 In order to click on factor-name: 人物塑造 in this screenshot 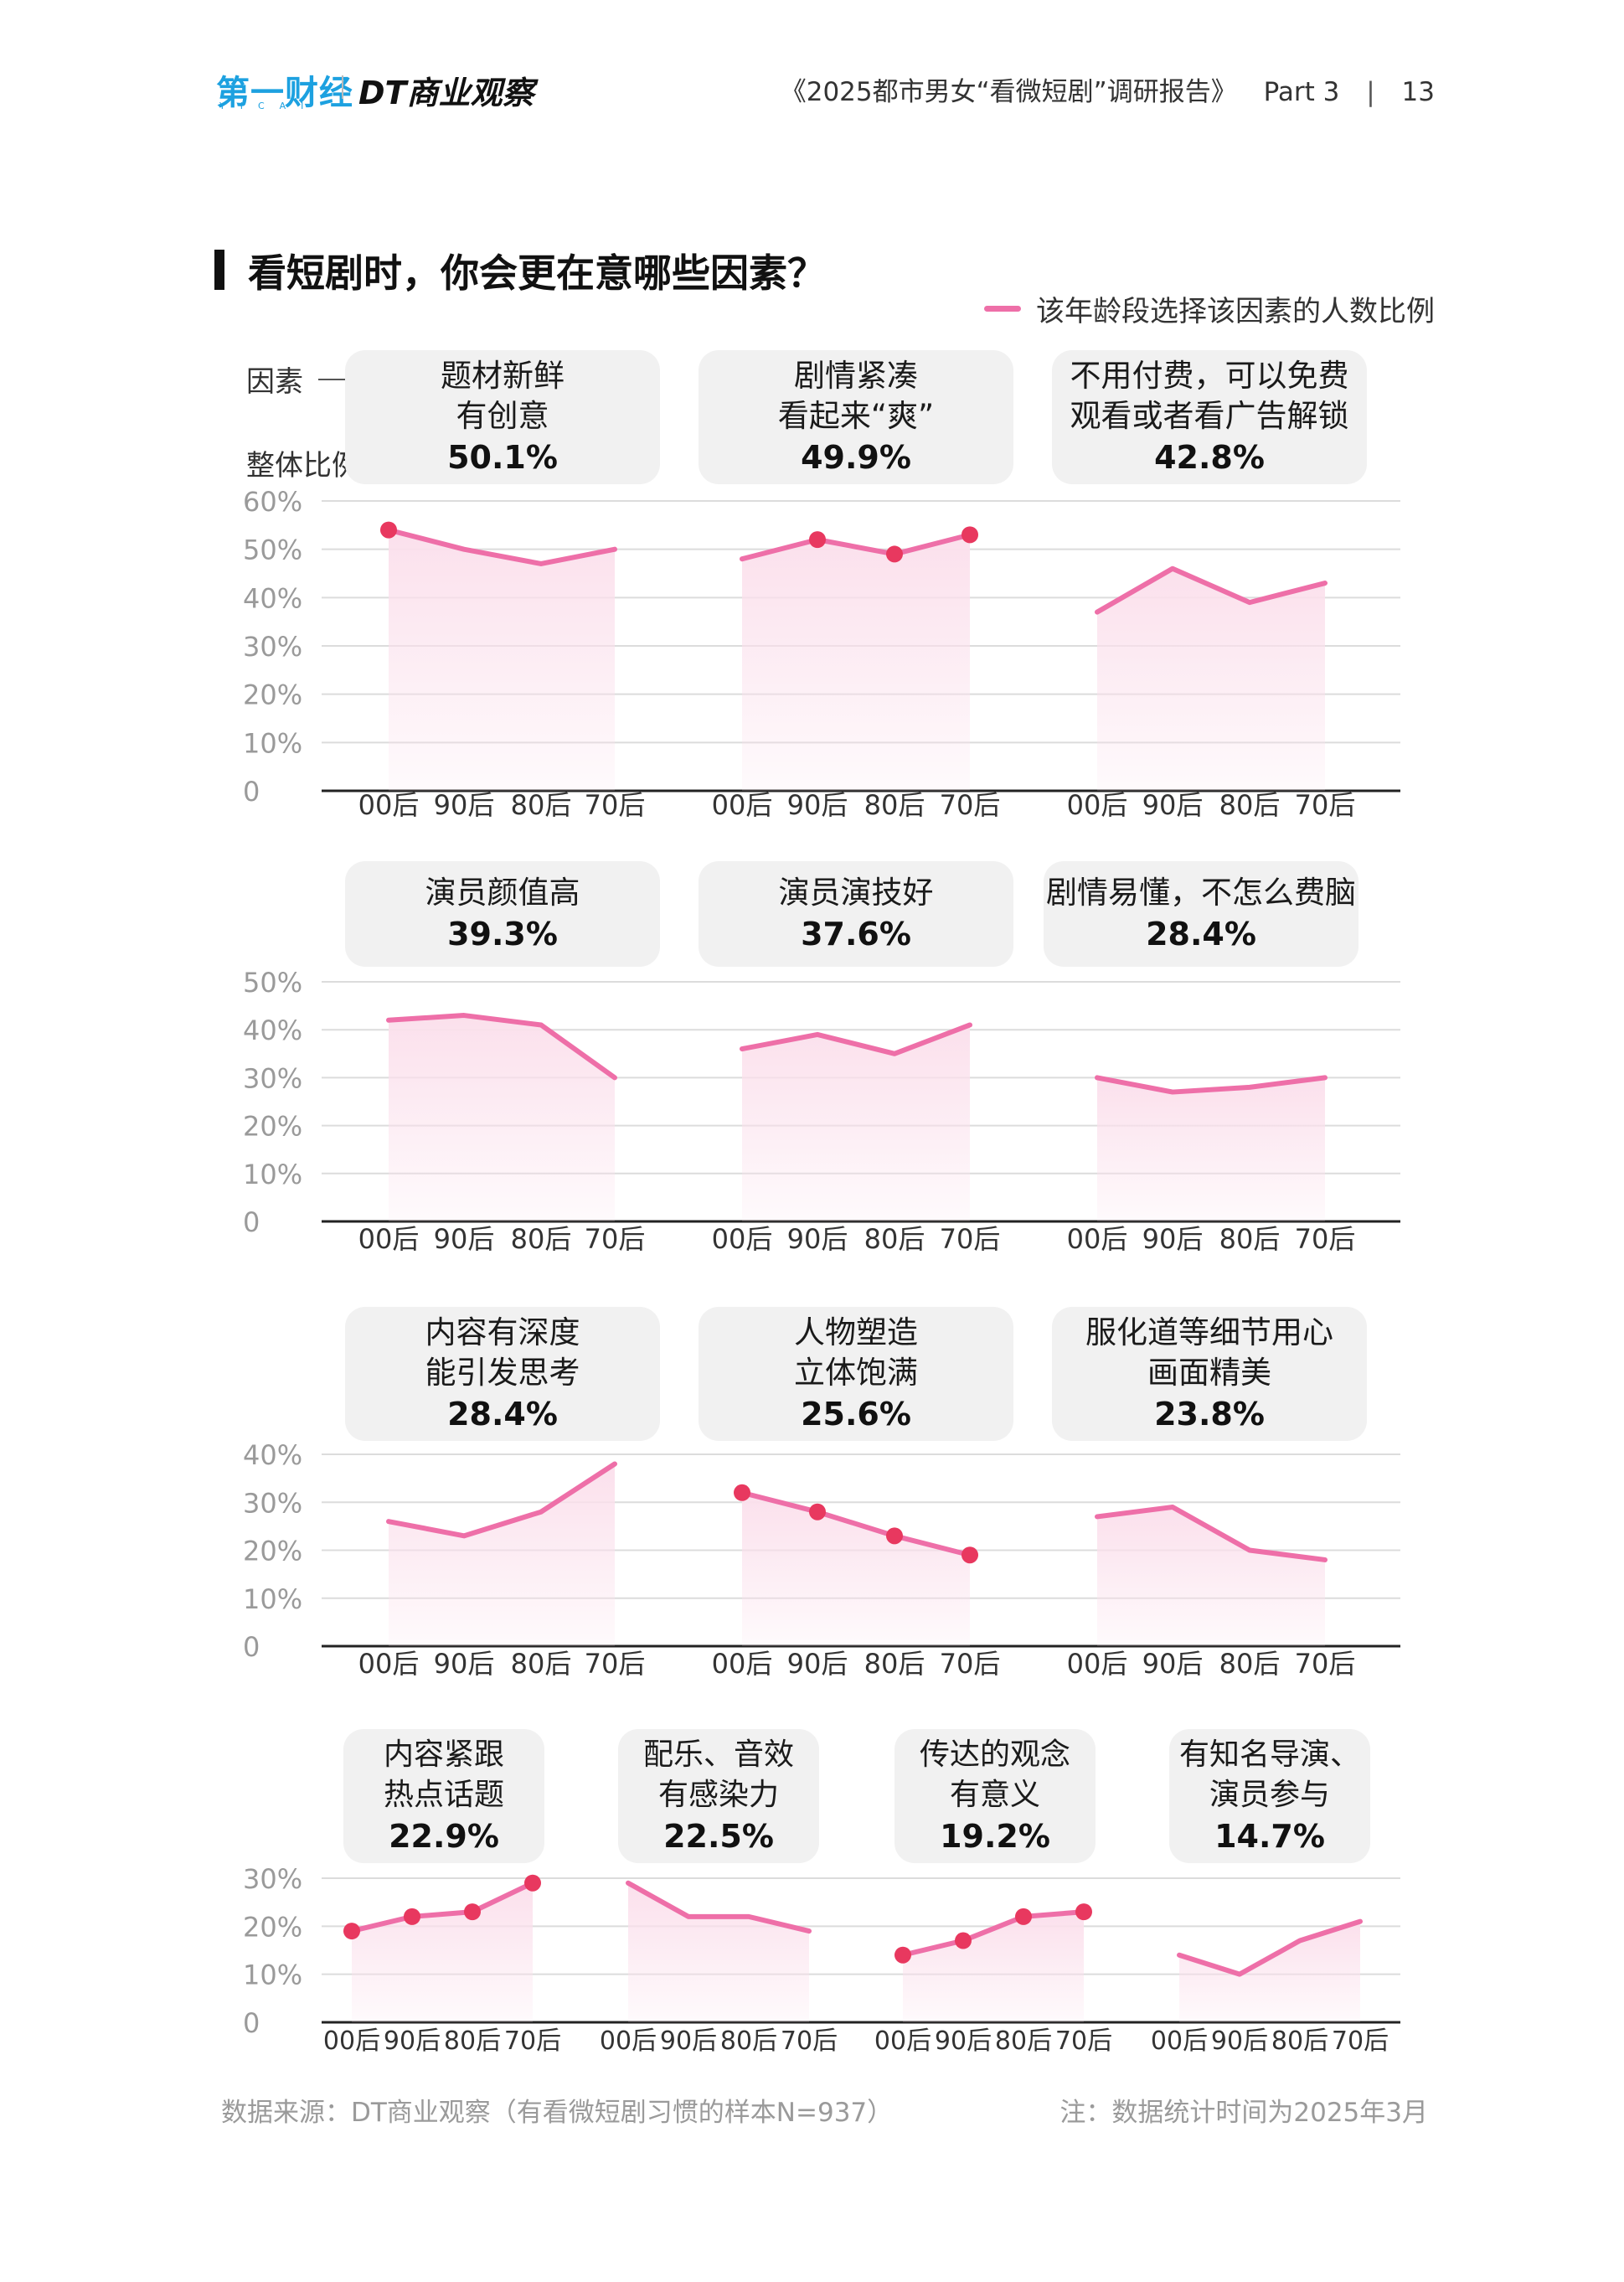, I will do `click(856, 1332)`.